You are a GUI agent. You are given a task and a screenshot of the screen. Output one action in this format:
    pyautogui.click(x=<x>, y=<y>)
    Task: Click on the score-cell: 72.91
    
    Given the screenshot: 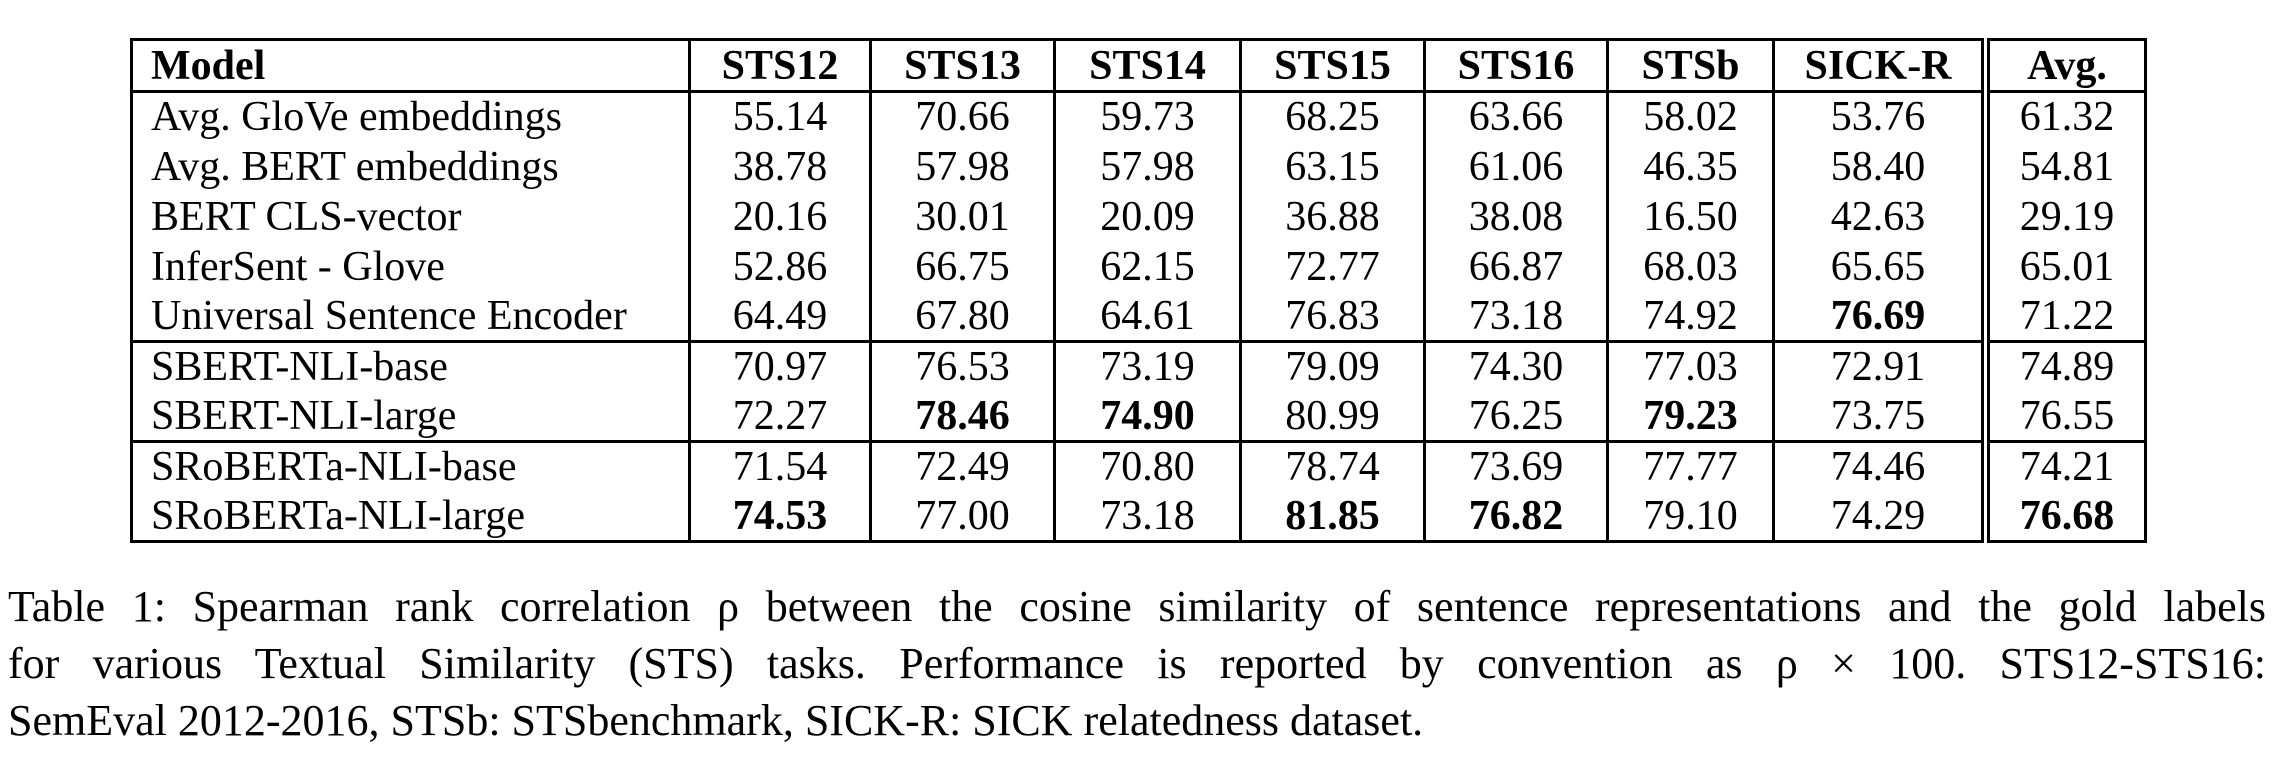 What is the action you would take?
    pyautogui.click(x=1879, y=366)
    